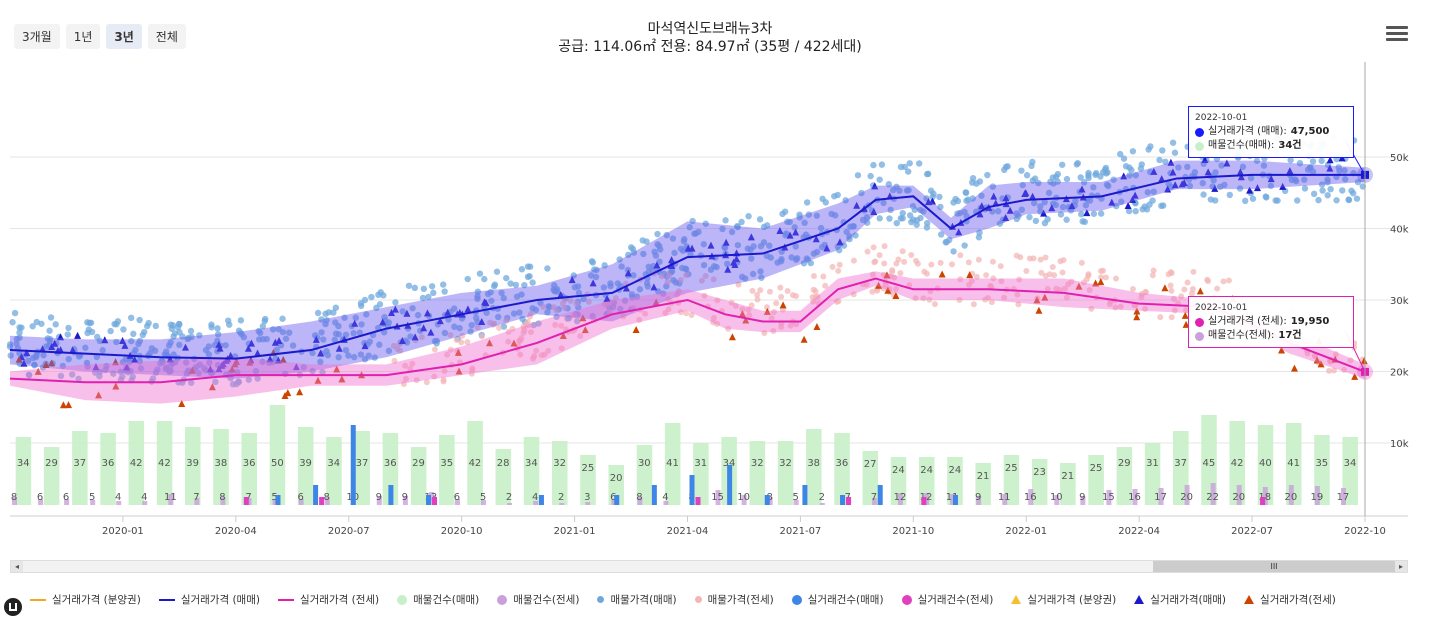  I want to click on range-all-button: 전체, so click(166, 36).